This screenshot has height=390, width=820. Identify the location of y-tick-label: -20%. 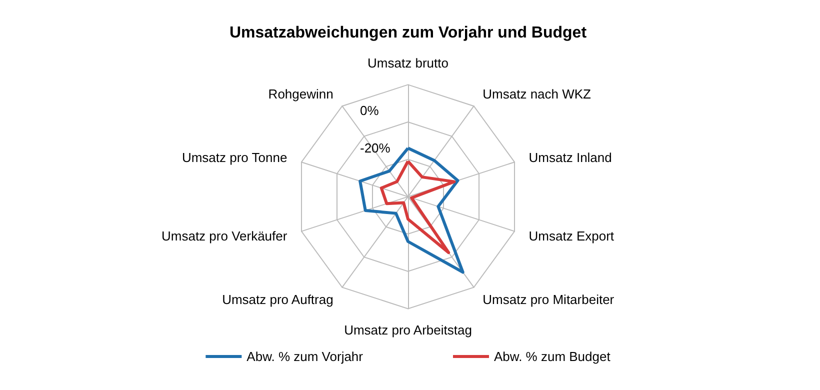
(375, 148).